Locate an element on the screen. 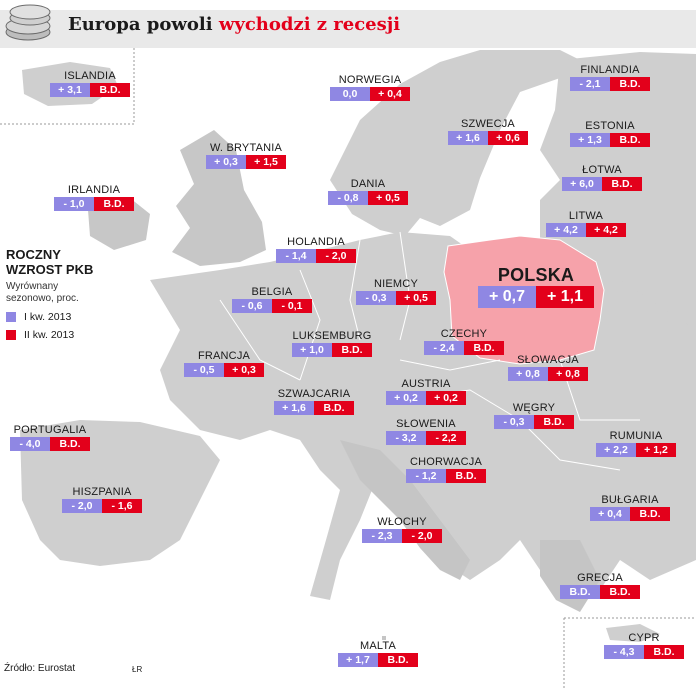 The image size is (696, 688). page-title: Europa powoli wychodzi z recesji is located at coordinates (234, 24).